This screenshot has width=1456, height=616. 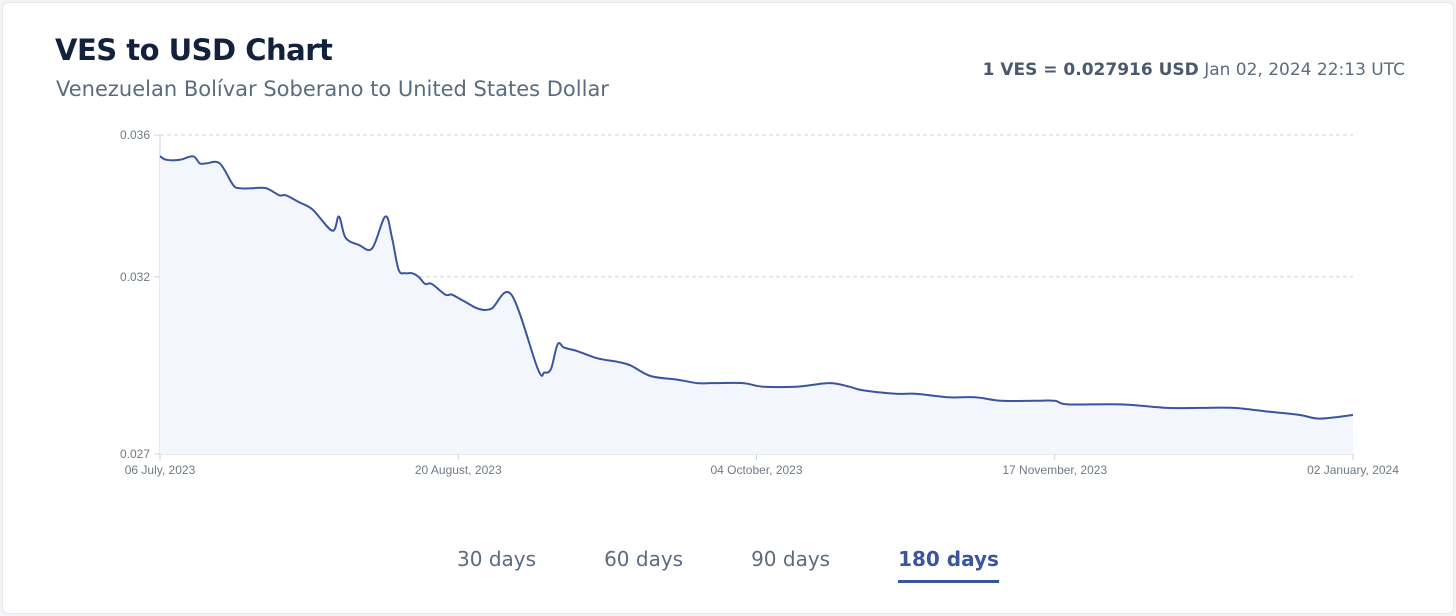 What do you see at coordinates (135, 135) in the screenshot?
I see `y-tick-label: 0.036` at bounding box center [135, 135].